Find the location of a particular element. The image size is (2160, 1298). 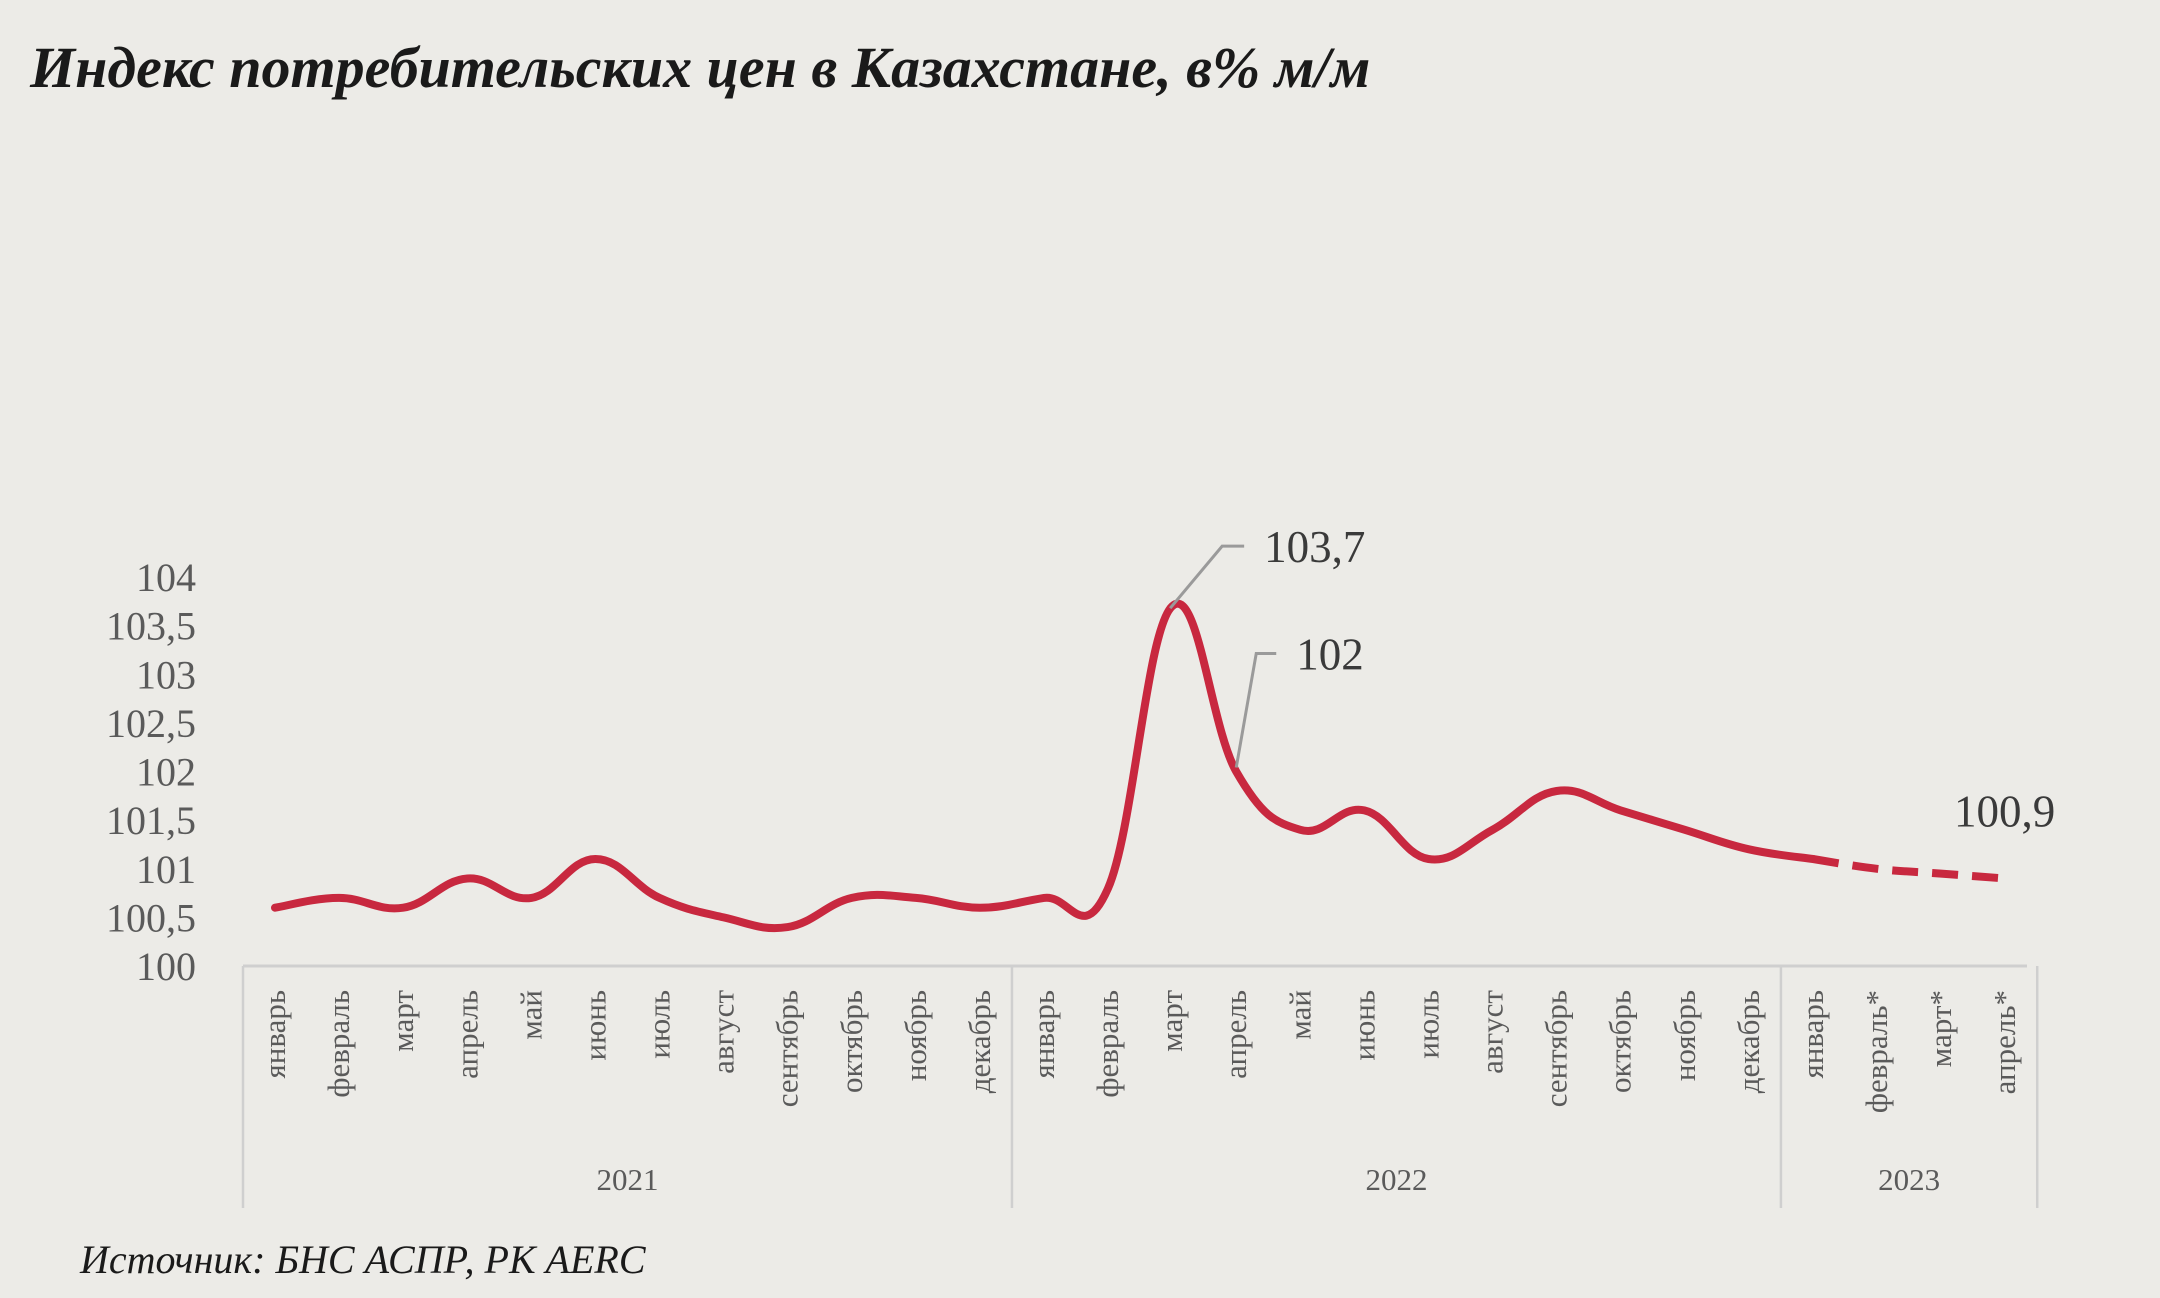

year-label: 2021 is located at coordinates (627, 1179).